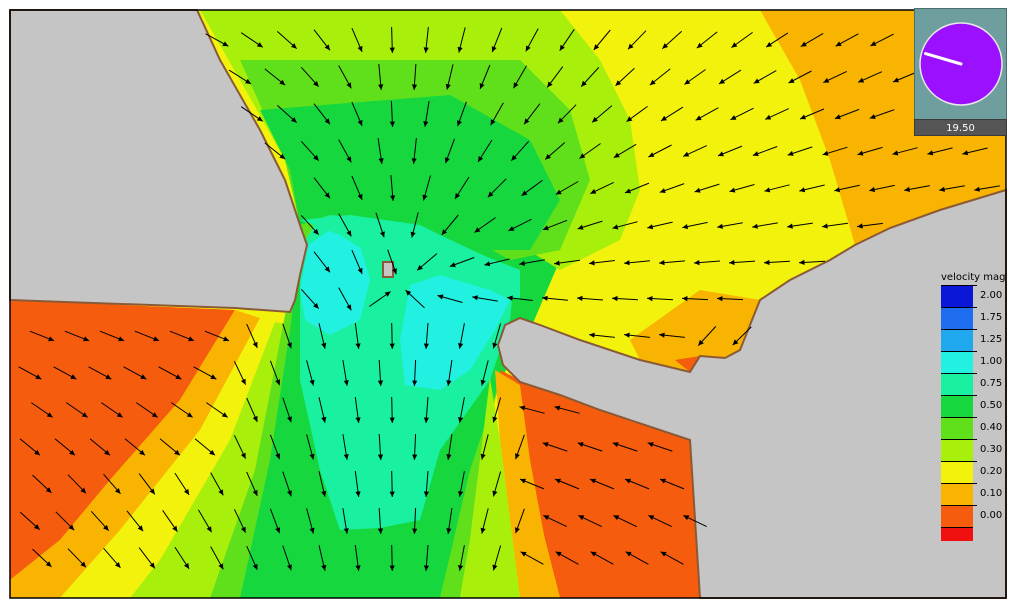 The width and height of the screenshot is (1010, 602). Describe the element at coordinates (687, 364) in the screenshot. I see `contour-band-channel-orangered` at that location.